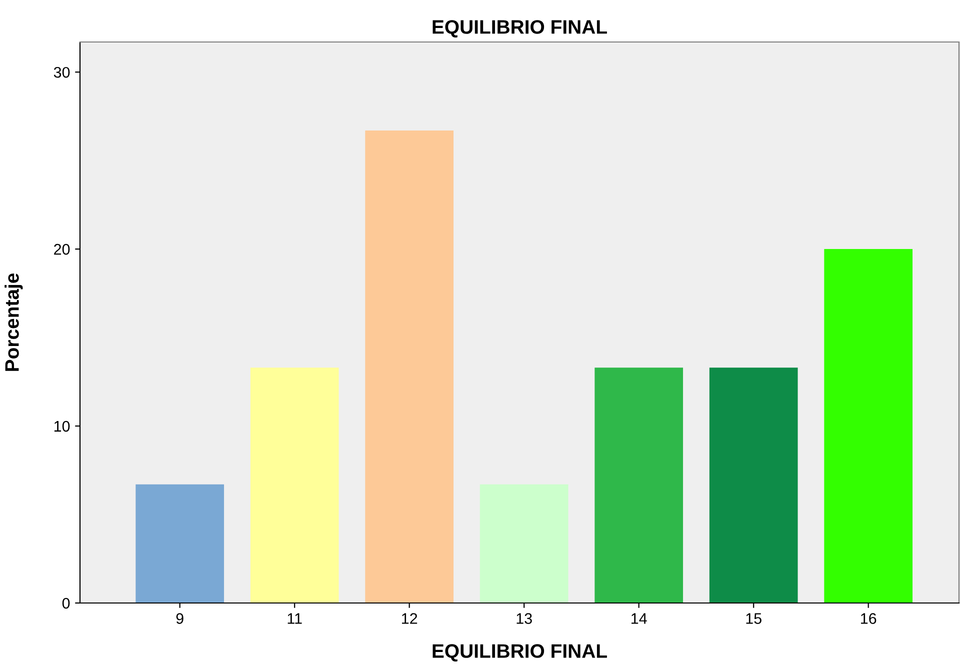 The image size is (960, 668). What do you see at coordinates (519, 653) in the screenshot?
I see `x-axis-title: EQUILIBRIO FINAL` at bounding box center [519, 653].